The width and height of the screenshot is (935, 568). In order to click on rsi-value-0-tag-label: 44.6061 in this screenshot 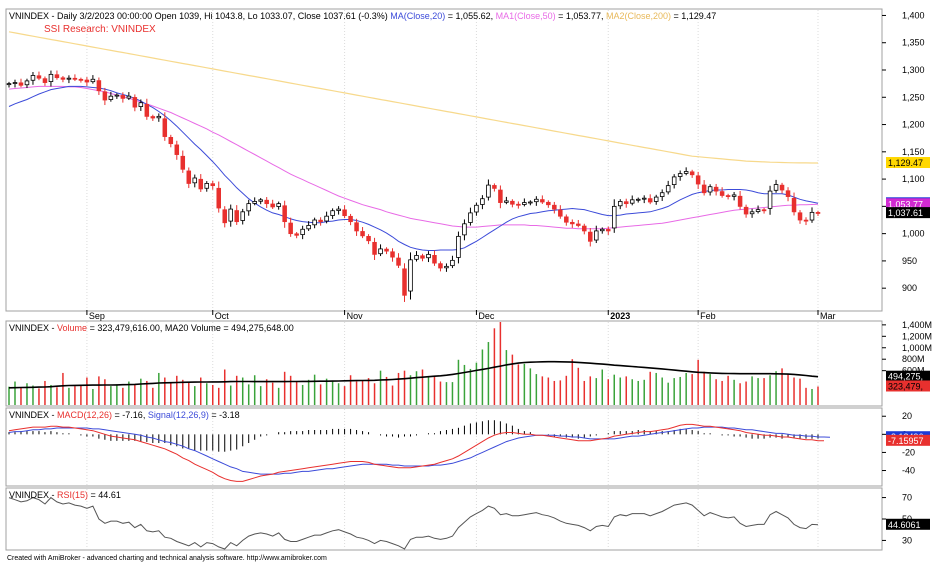, I will do `click(904, 525)`.